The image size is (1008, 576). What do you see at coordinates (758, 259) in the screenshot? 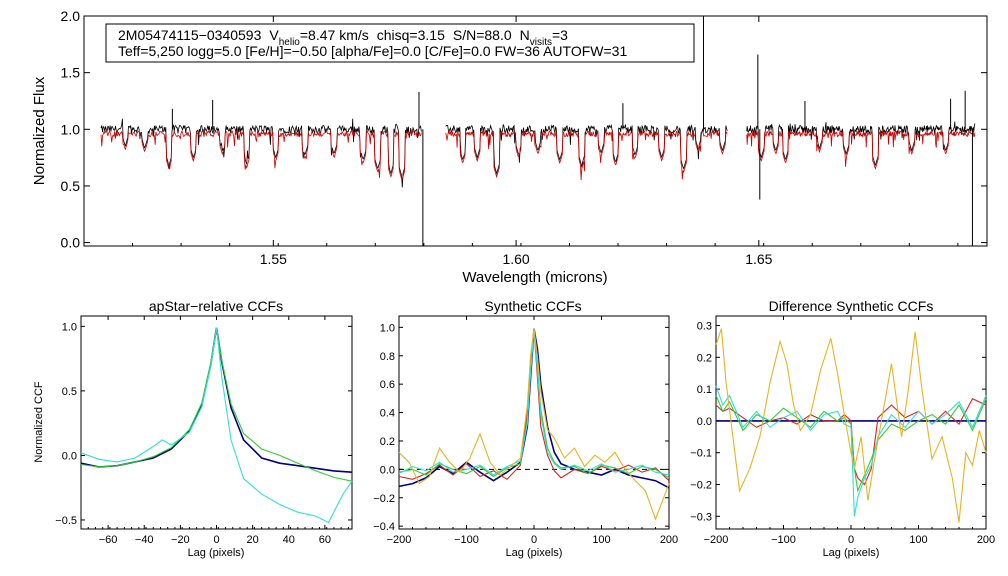
I see `x-tick-label: 1.65` at bounding box center [758, 259].